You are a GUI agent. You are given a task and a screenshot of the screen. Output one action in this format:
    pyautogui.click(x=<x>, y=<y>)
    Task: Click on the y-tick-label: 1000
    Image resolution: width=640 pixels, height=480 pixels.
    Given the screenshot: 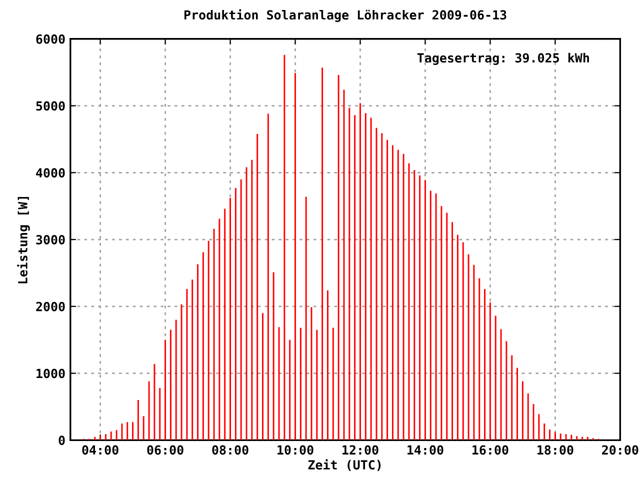 What is the action you would take?
    pyautogui.click(x=50, y=373)
    